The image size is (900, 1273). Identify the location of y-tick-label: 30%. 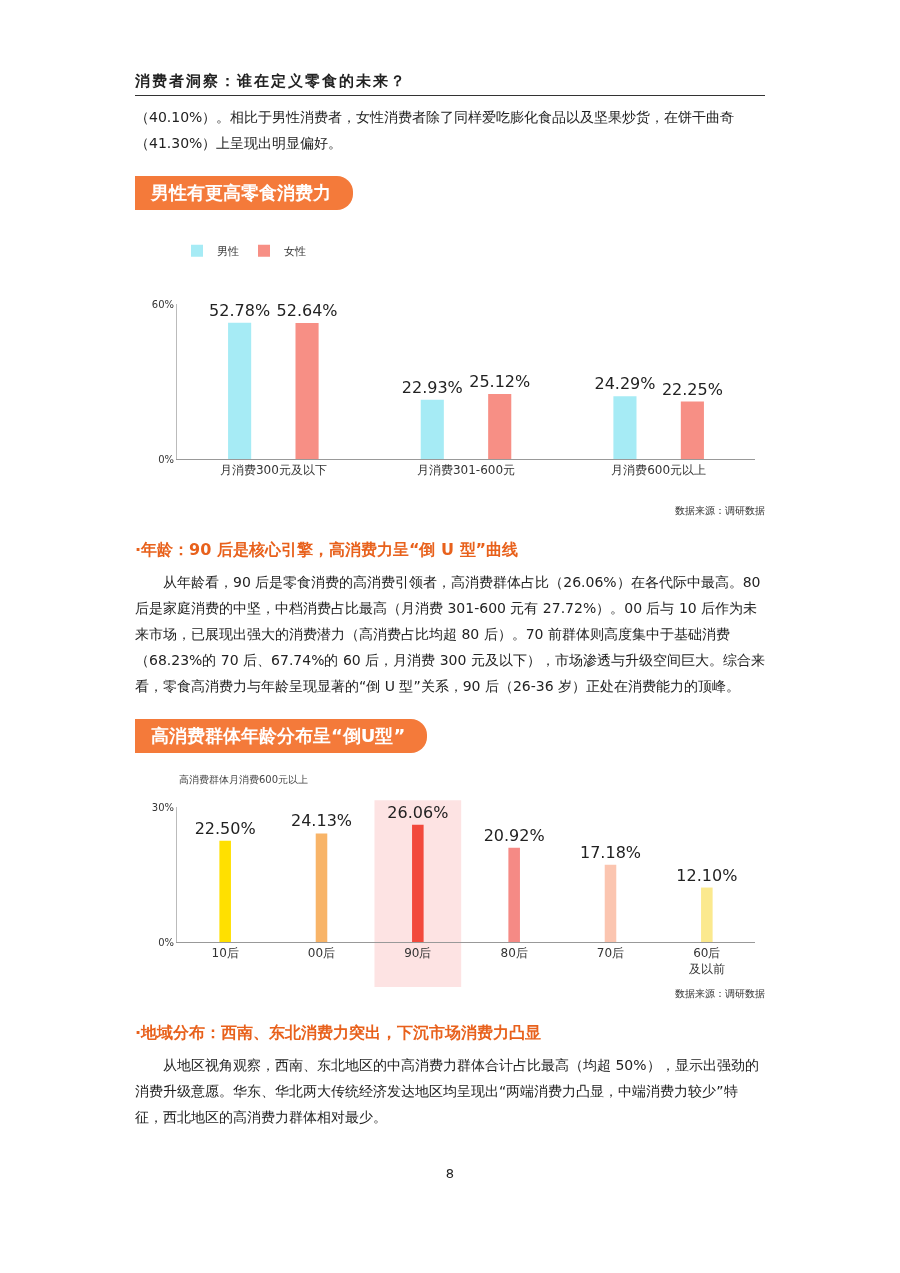
(162, 807).